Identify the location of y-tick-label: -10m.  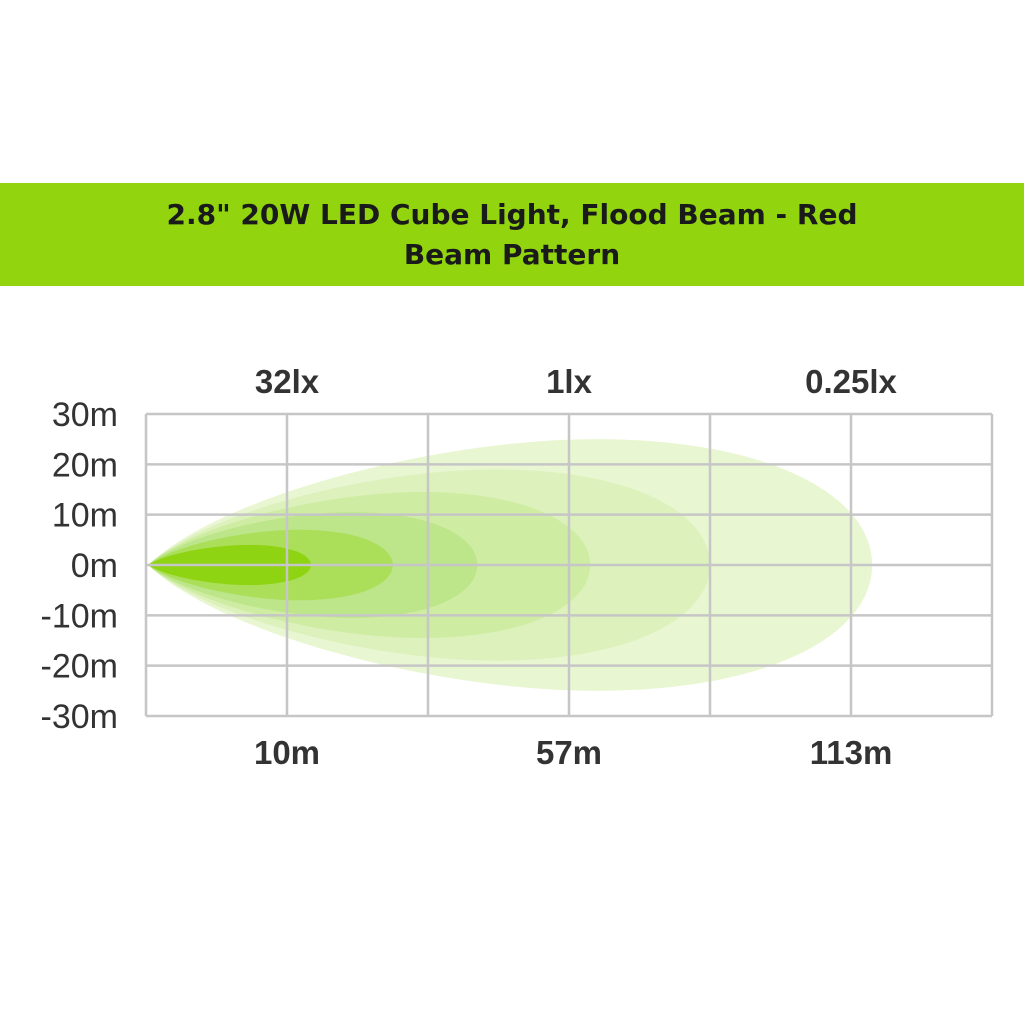
(79, 616).